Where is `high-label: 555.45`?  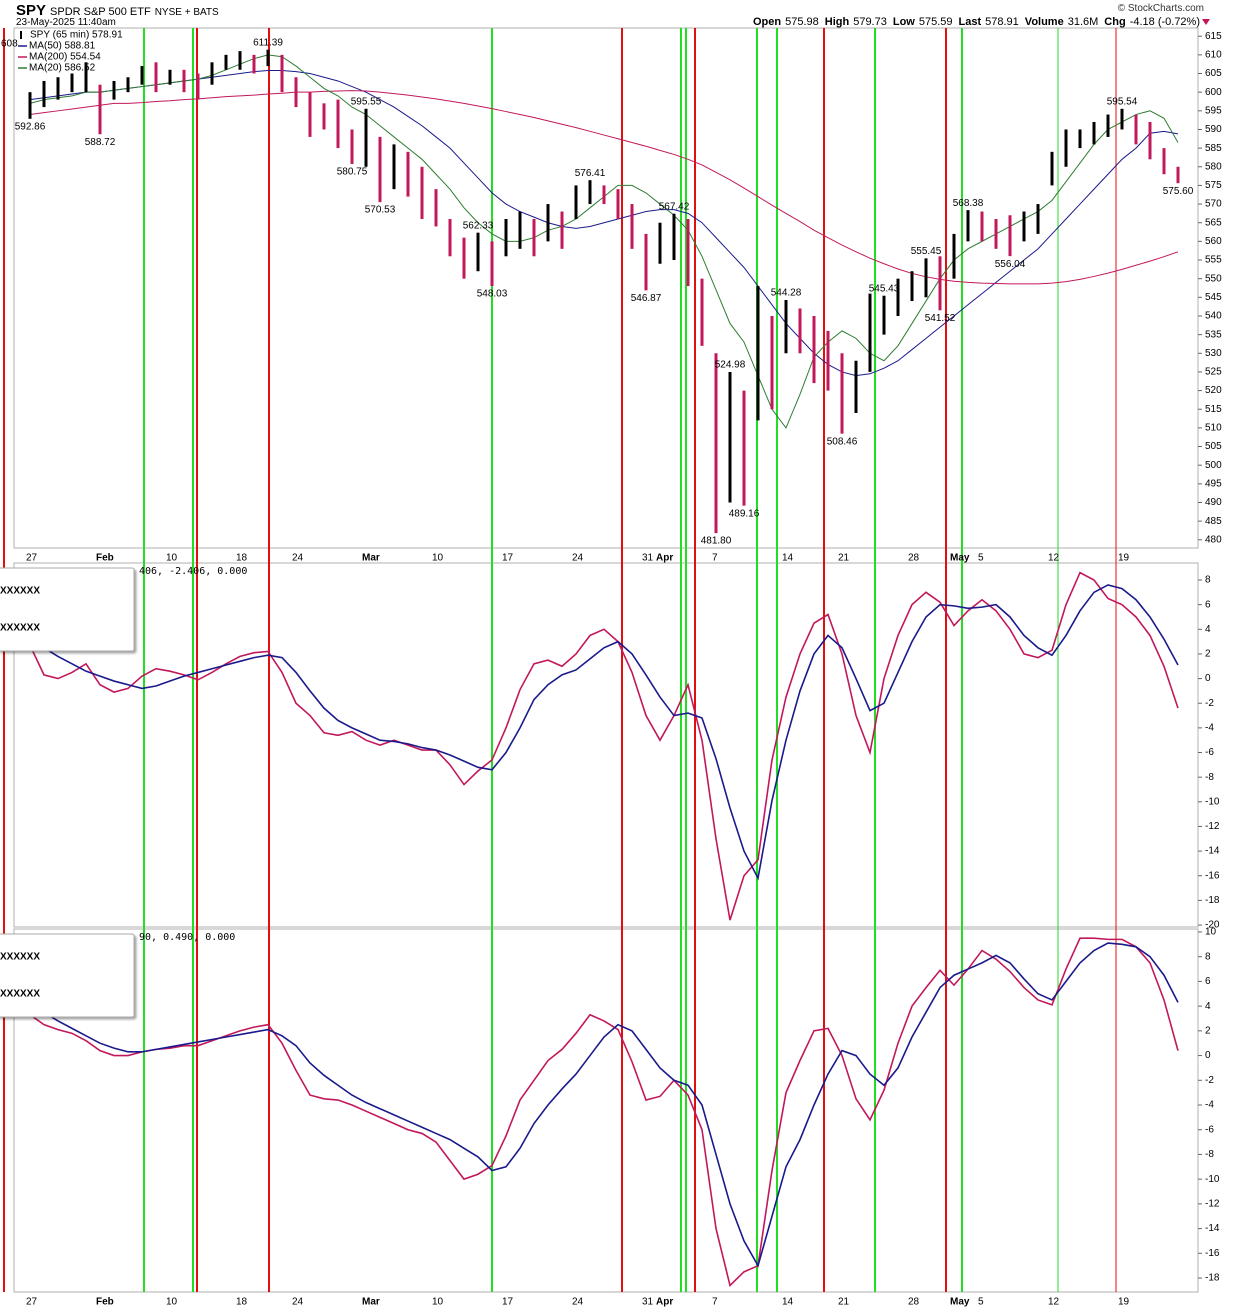
high-label: 555.45 is located at coordinates (926, 251).